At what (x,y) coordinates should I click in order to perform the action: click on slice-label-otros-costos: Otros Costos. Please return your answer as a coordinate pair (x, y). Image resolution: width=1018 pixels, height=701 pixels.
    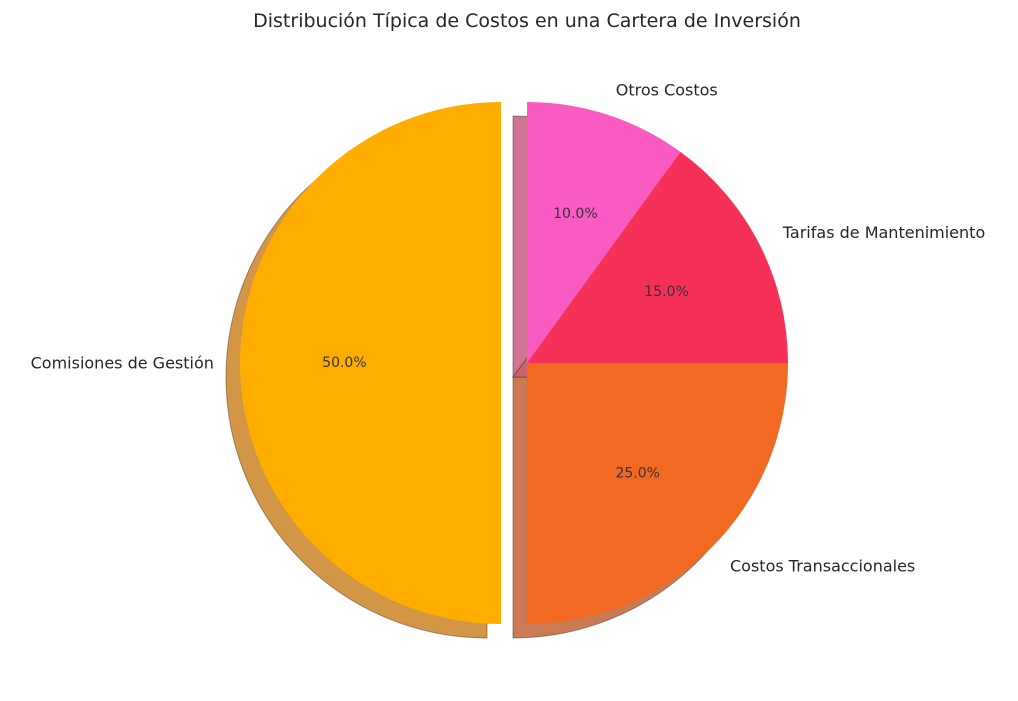
    Looking at the image, I should click on (667, 89).